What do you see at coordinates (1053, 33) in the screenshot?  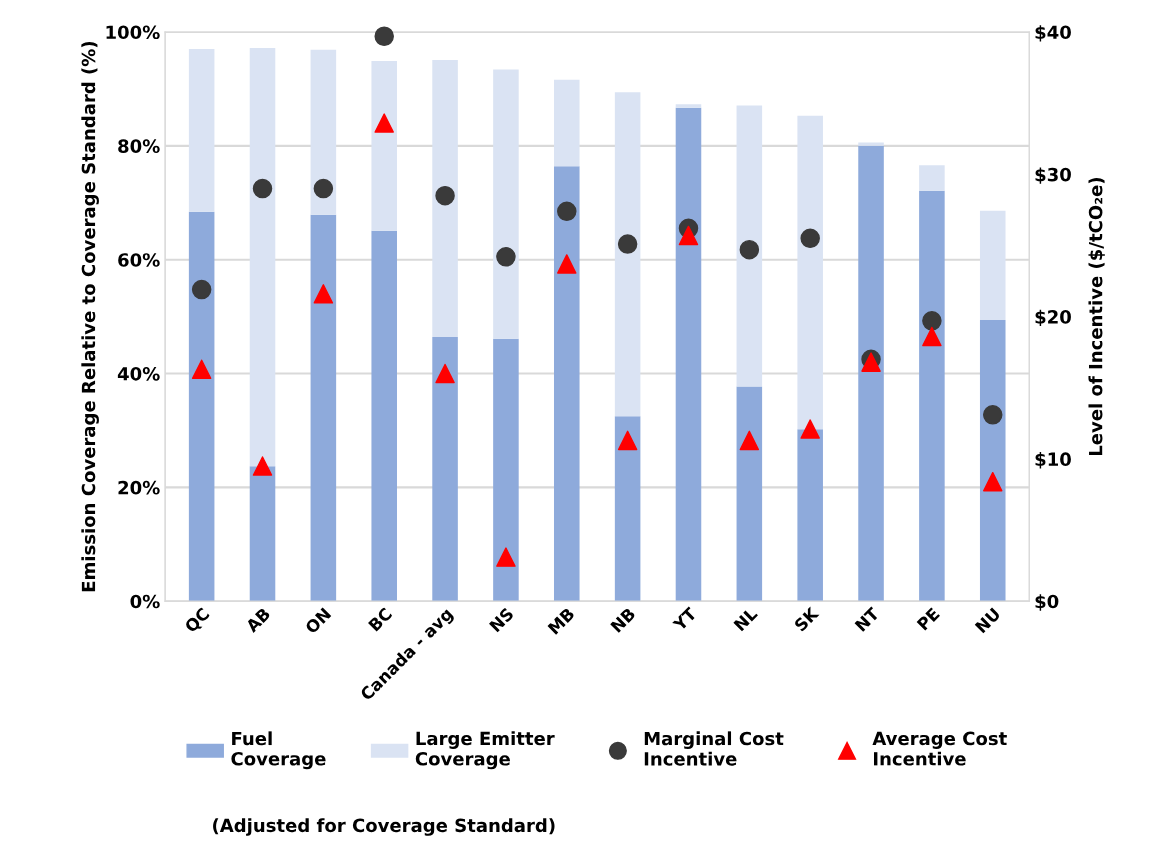 I see `y2-tick-label: $40` at bounding box center [1053, 33].